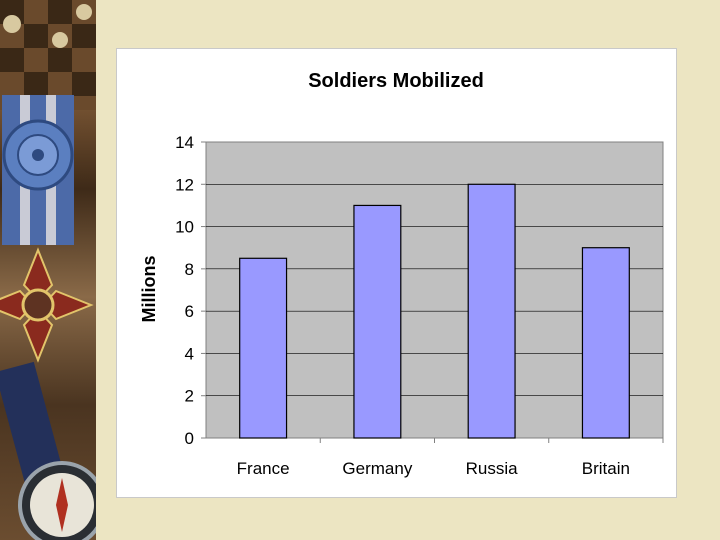 The height and width of the screenshot is (540, 720). What do you see at coordinates (263, 468) in the screenshot?
I see `x-tick-label-france: France` at bounding box center [263, 468].